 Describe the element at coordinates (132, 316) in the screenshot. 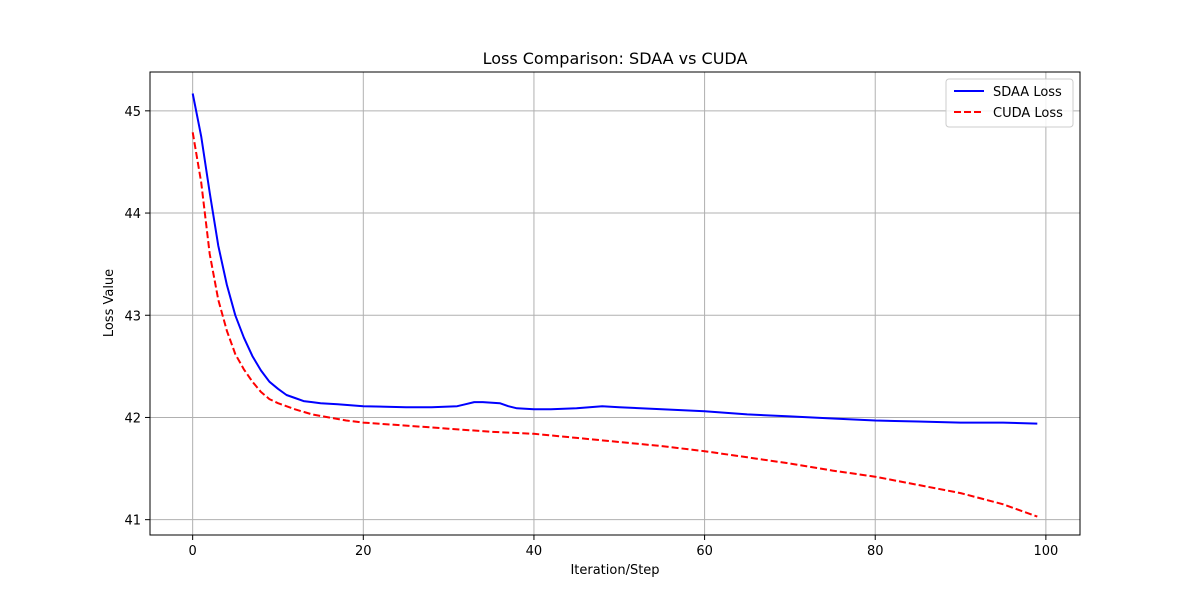

I see `y-tick-label: 43` at that location.